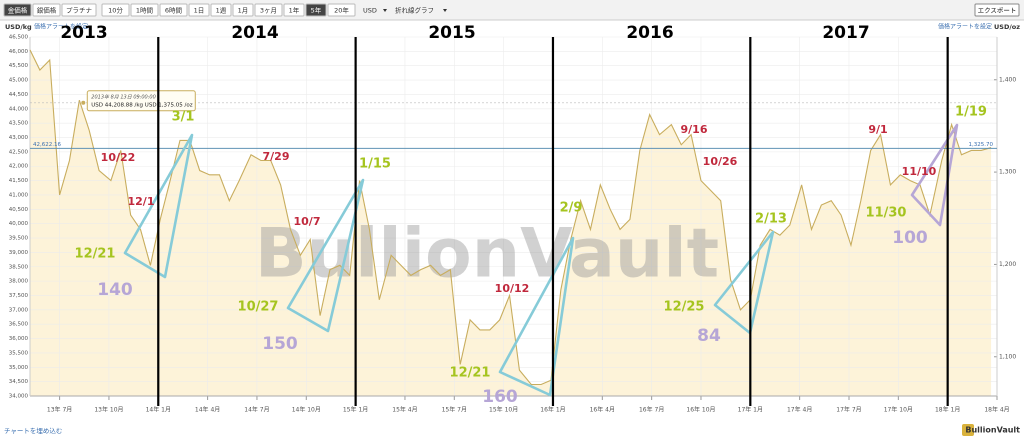  What do you see at coordinates (83, 102) in the screenshot?
I see `tooltip-point` at bounding box center [83, 102].